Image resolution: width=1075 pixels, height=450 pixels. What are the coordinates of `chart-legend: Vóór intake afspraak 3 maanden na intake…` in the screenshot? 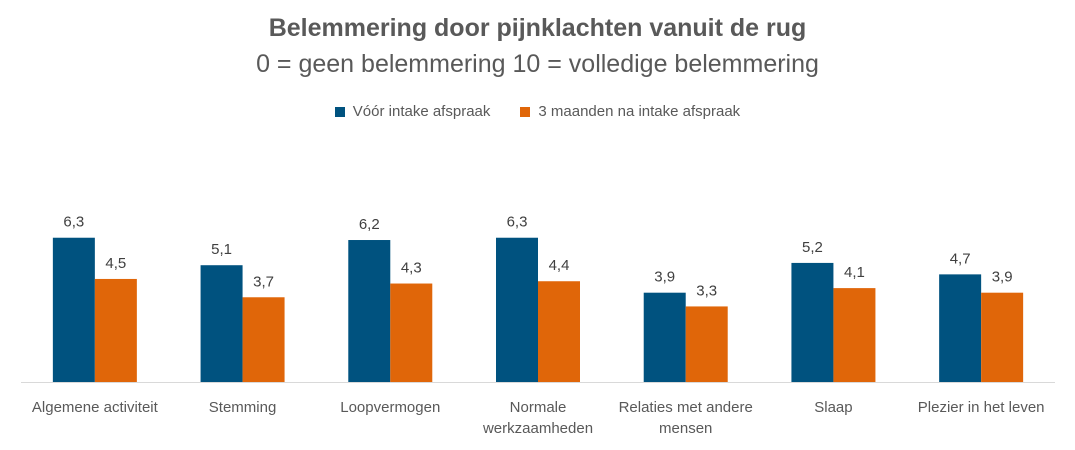 It's located at (537, 111).